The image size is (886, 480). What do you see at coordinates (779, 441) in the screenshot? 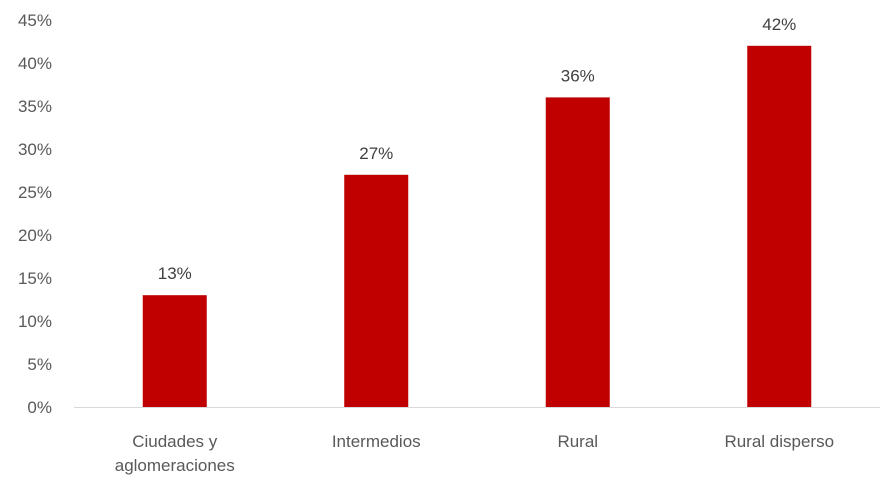
I see `x-category-label: Rural disperso` at bounding box center [779, 441].